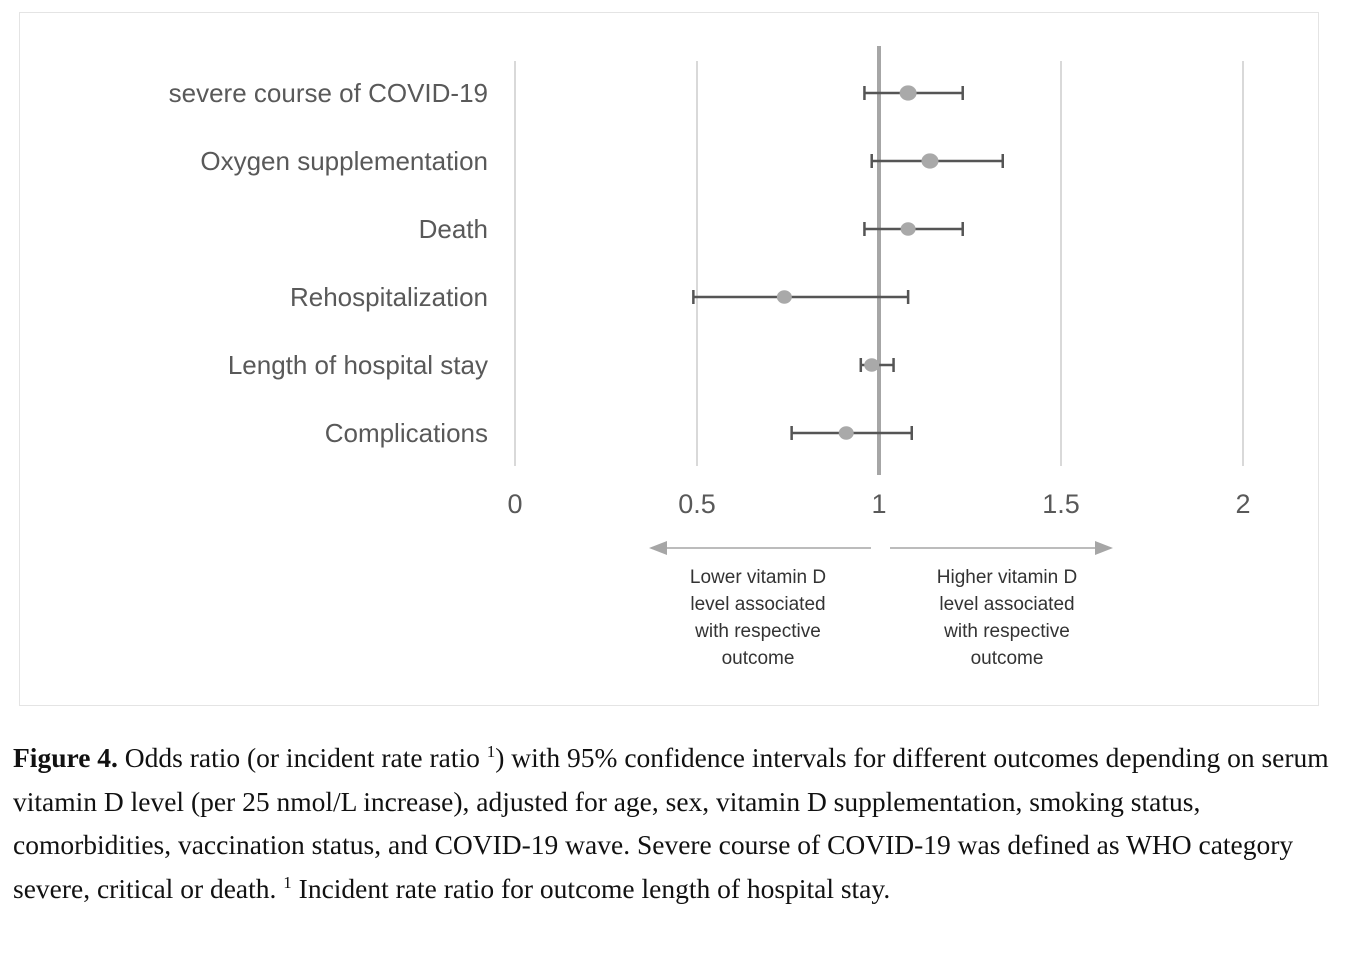  What do you see at coordinates (389, 297) in the screenshot?
I see `category-label: Rehospitalization` at bounding box center [389, 297].